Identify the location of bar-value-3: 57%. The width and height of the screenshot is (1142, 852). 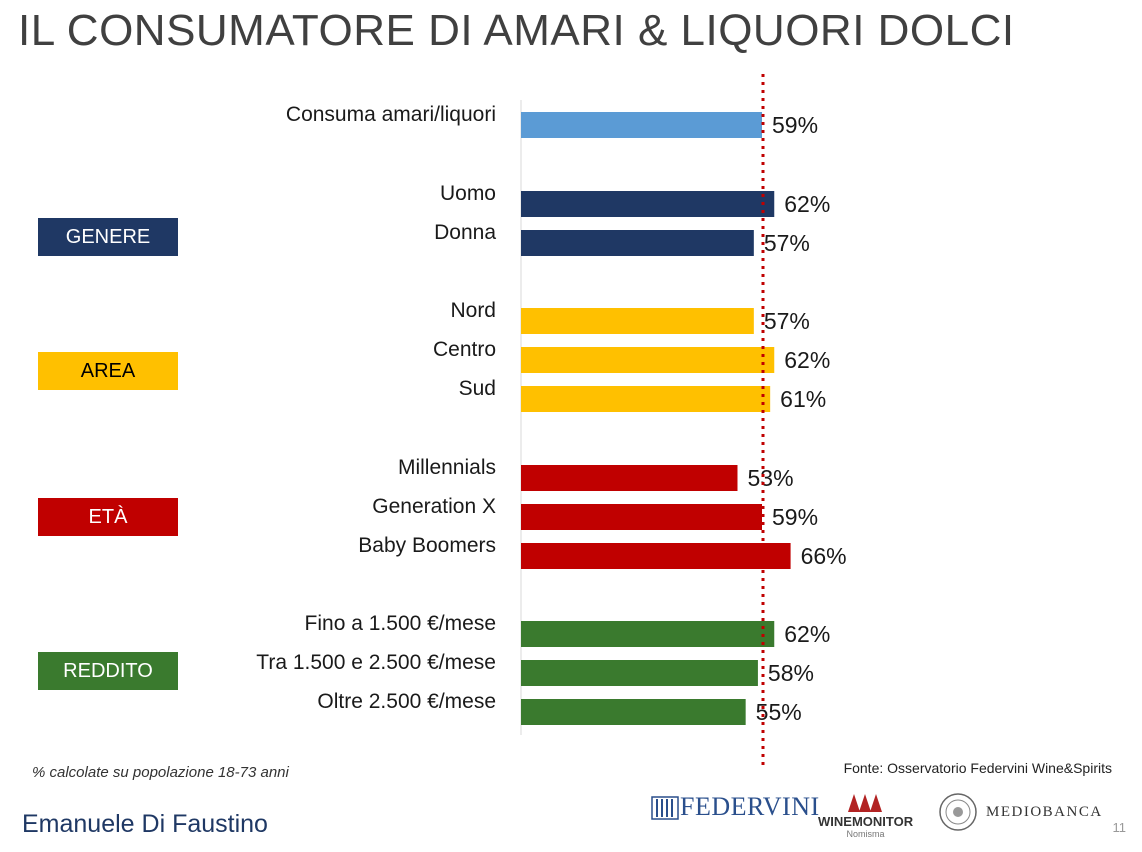
(787, 243).